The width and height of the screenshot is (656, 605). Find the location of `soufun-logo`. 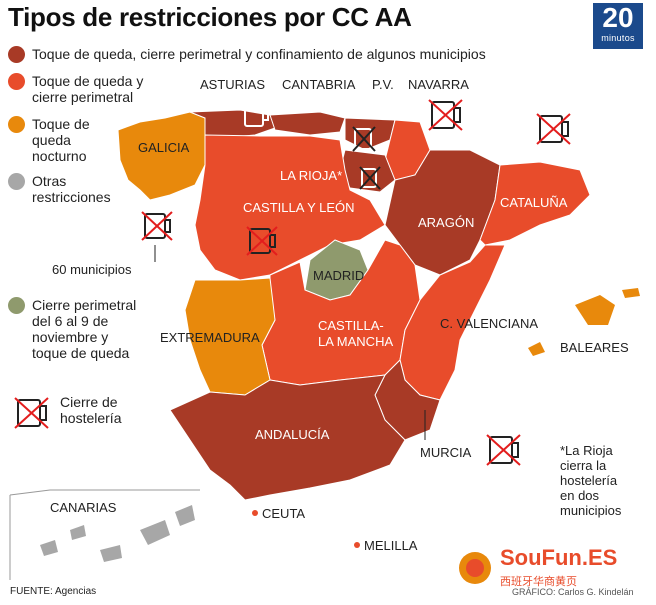

soufun-logo is located at coordinates (475, 568).